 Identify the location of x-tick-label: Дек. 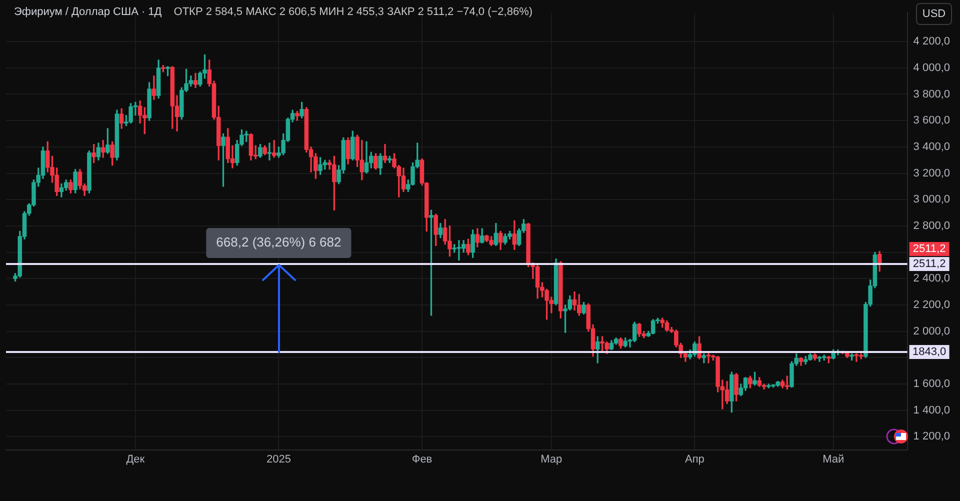
(135, 459).